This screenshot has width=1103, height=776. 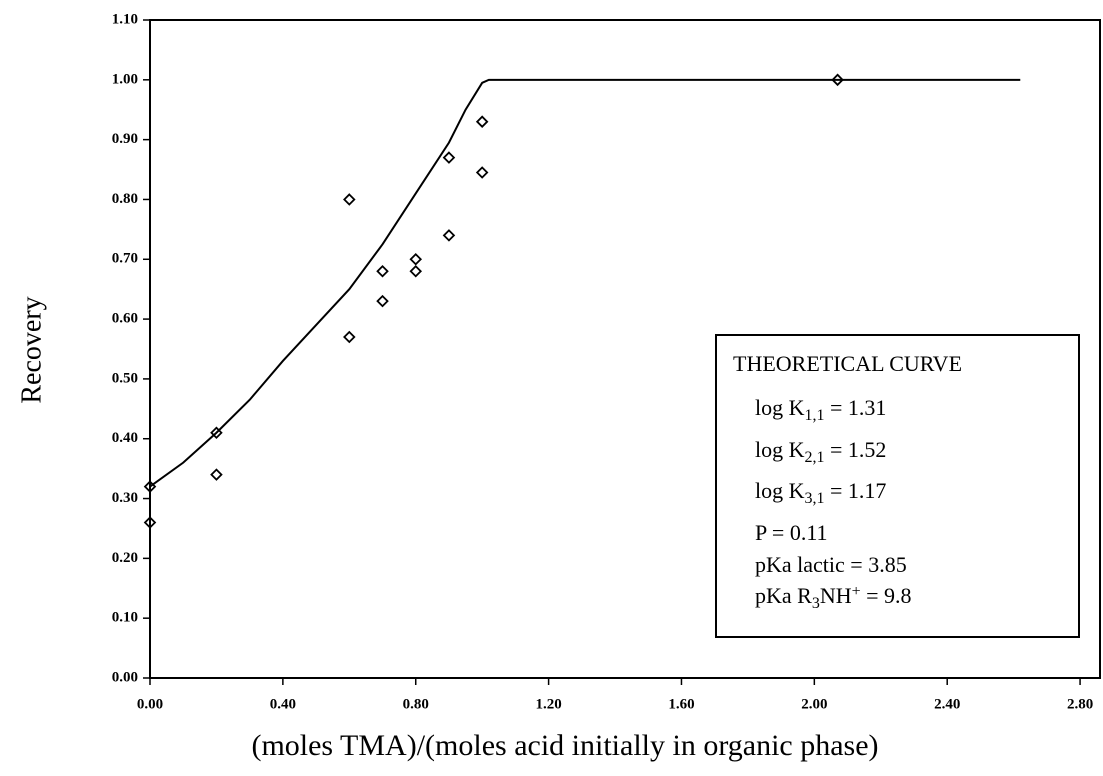 I want to click on x-tick-label: 2.80, so click(x=1080, y=704).